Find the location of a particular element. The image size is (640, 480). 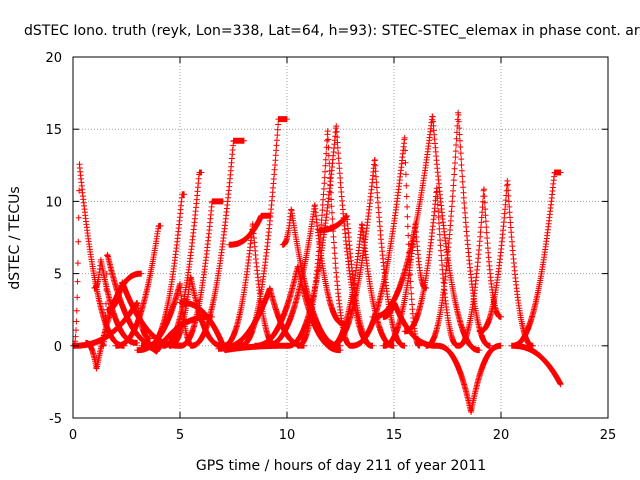

y-tick-label: 20 is located at coordinates (53, 58).